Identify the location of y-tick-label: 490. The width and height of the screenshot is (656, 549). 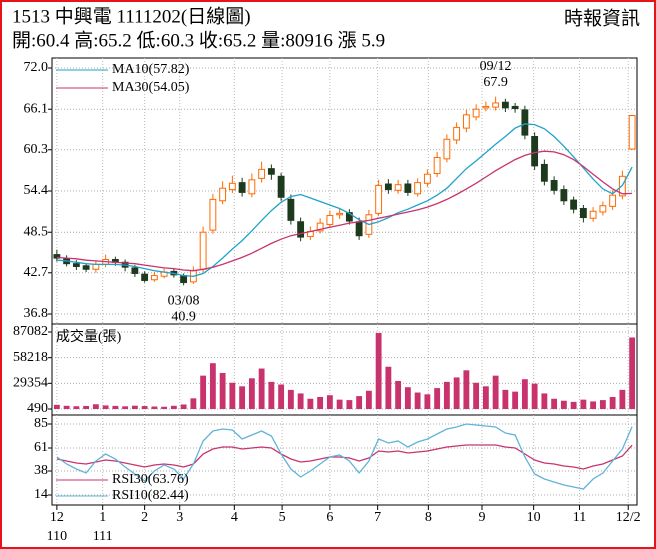
(37, 408).